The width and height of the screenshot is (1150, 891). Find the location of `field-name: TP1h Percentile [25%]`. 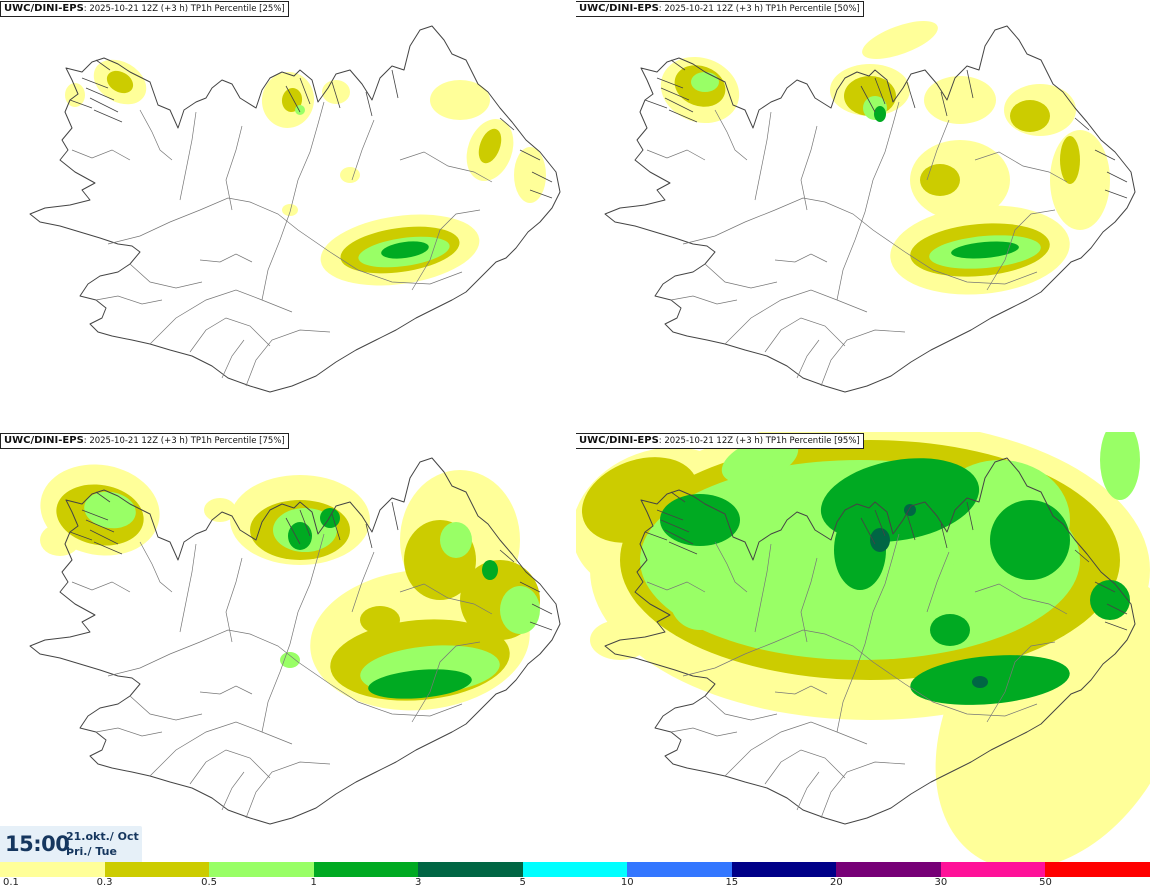

field-name: TP1h Percentile [25%] is located at coordinates (237, 9).